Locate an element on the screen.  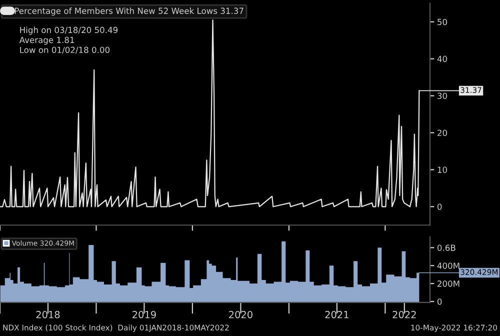
y-tick-label: 400M is located at coordinates (448, 265).